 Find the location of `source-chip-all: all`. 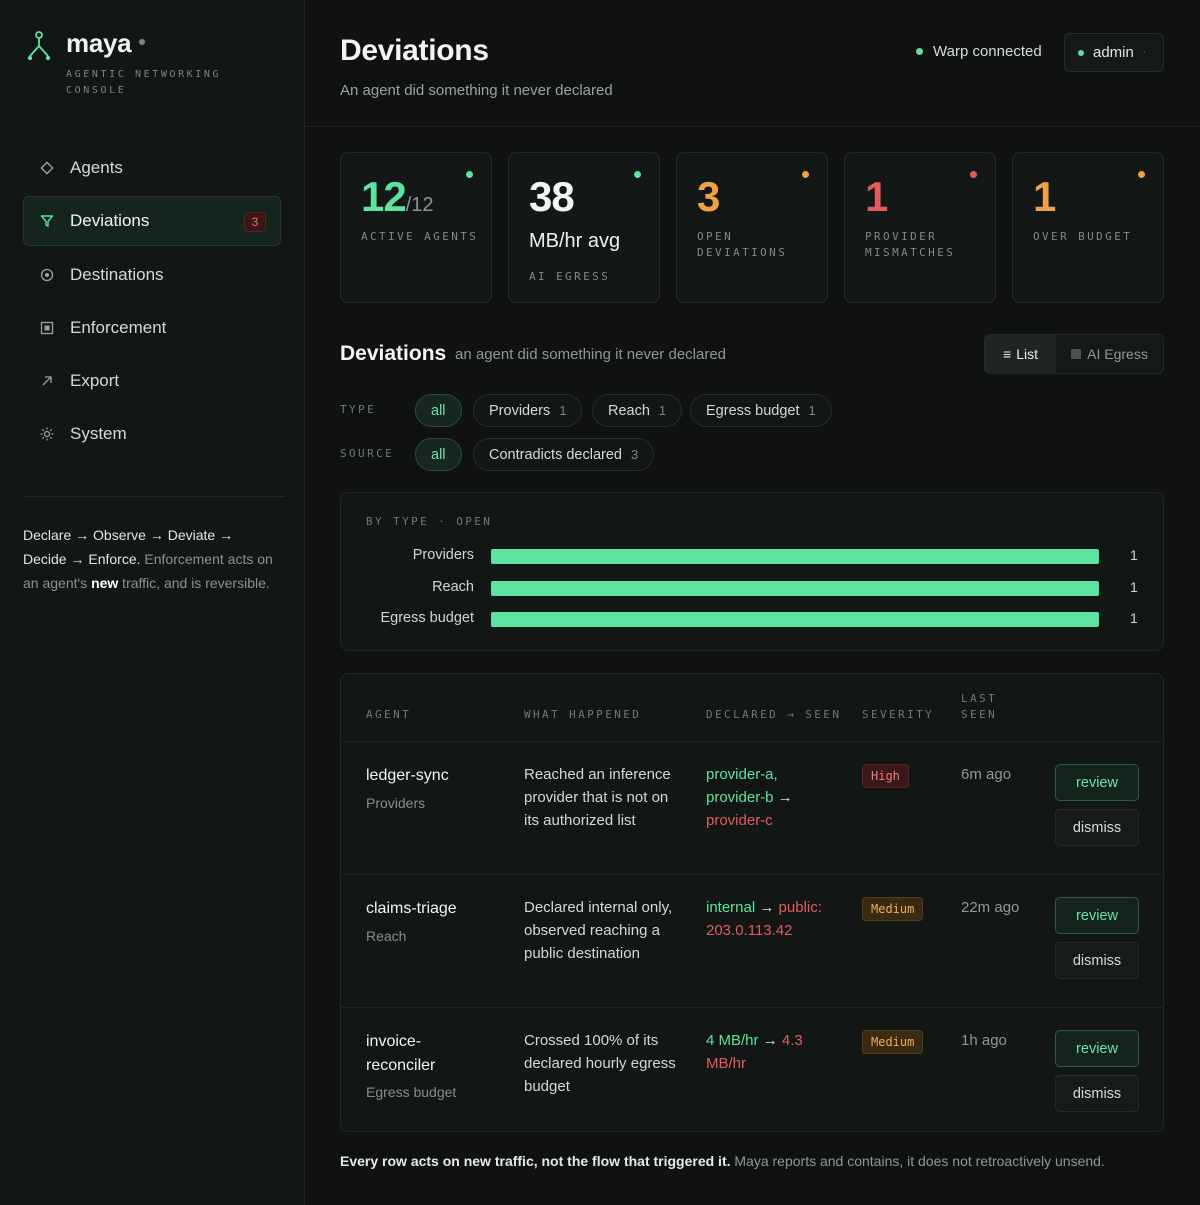

source-chip-all: all is located at coordinates (438, 454).